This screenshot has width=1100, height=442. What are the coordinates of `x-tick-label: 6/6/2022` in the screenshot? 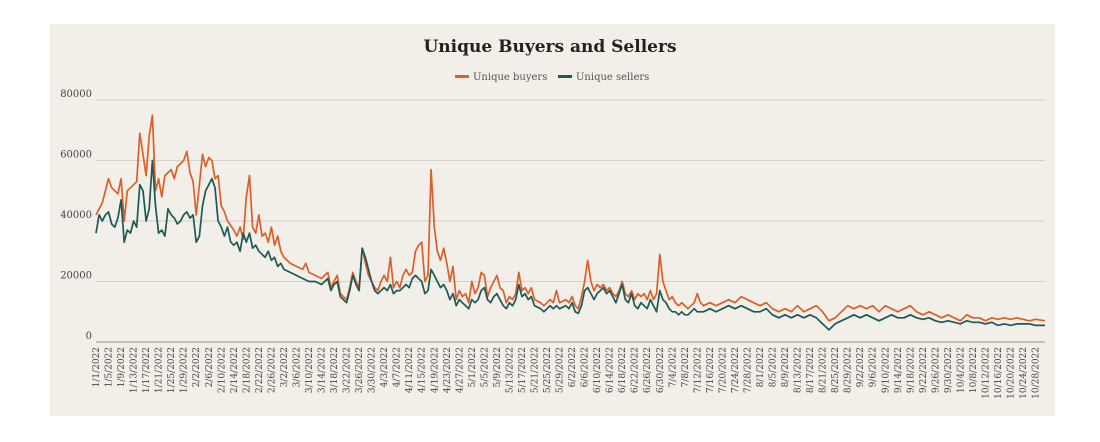 It's located at (586, 367).